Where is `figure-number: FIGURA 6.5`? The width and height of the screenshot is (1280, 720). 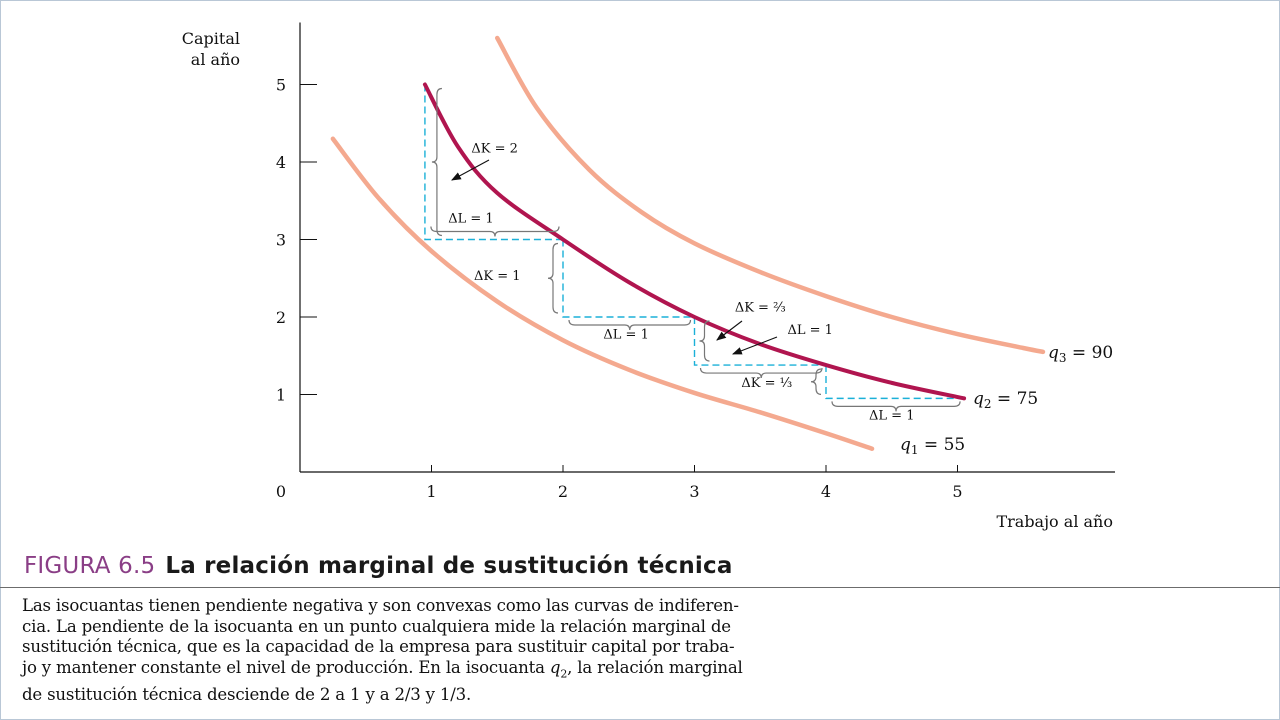
figure-number: FIGURA 6.5 is located at coordinates (90, 566).